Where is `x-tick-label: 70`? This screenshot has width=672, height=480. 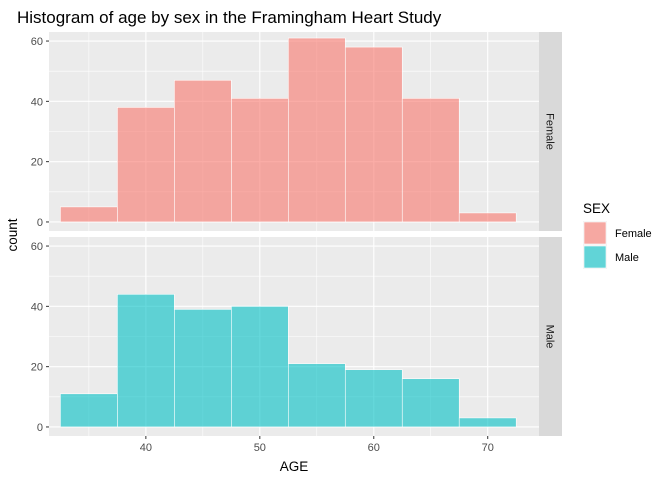 x-tick-label: 70 is located at coordinates (488, 448).